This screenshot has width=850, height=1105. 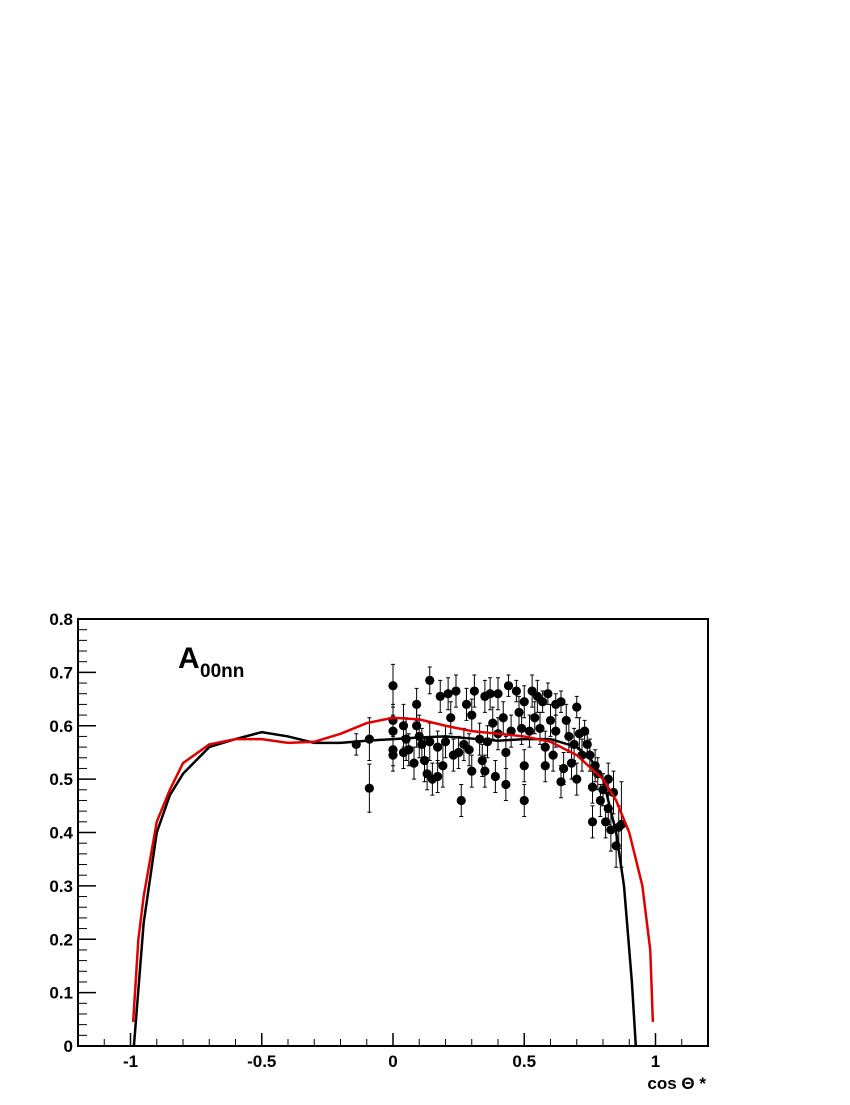 I want to click on x-tick-label: 0.5, so click(x=524, y=1061).